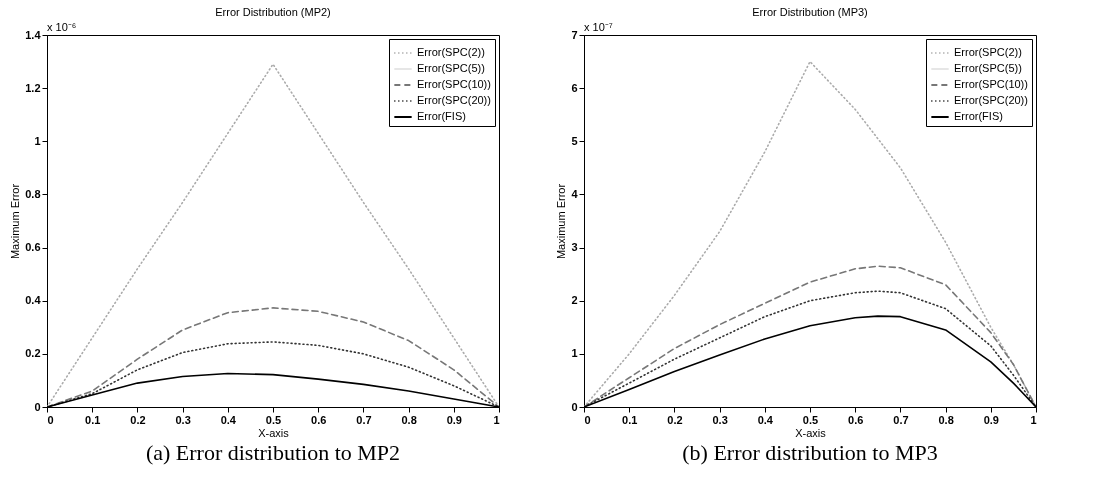 Image resolution: width=1109 pixels, height=504 pixels. Describe the element at coordinates (574, 87) in the screenshot. I see `y-tick-label: 6` at that location.